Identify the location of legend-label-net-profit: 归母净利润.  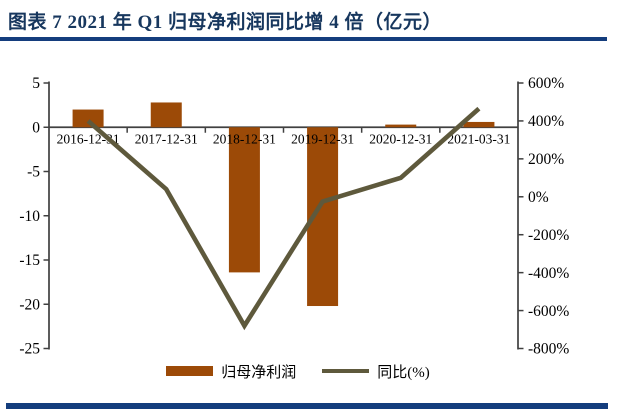
(259, 372).